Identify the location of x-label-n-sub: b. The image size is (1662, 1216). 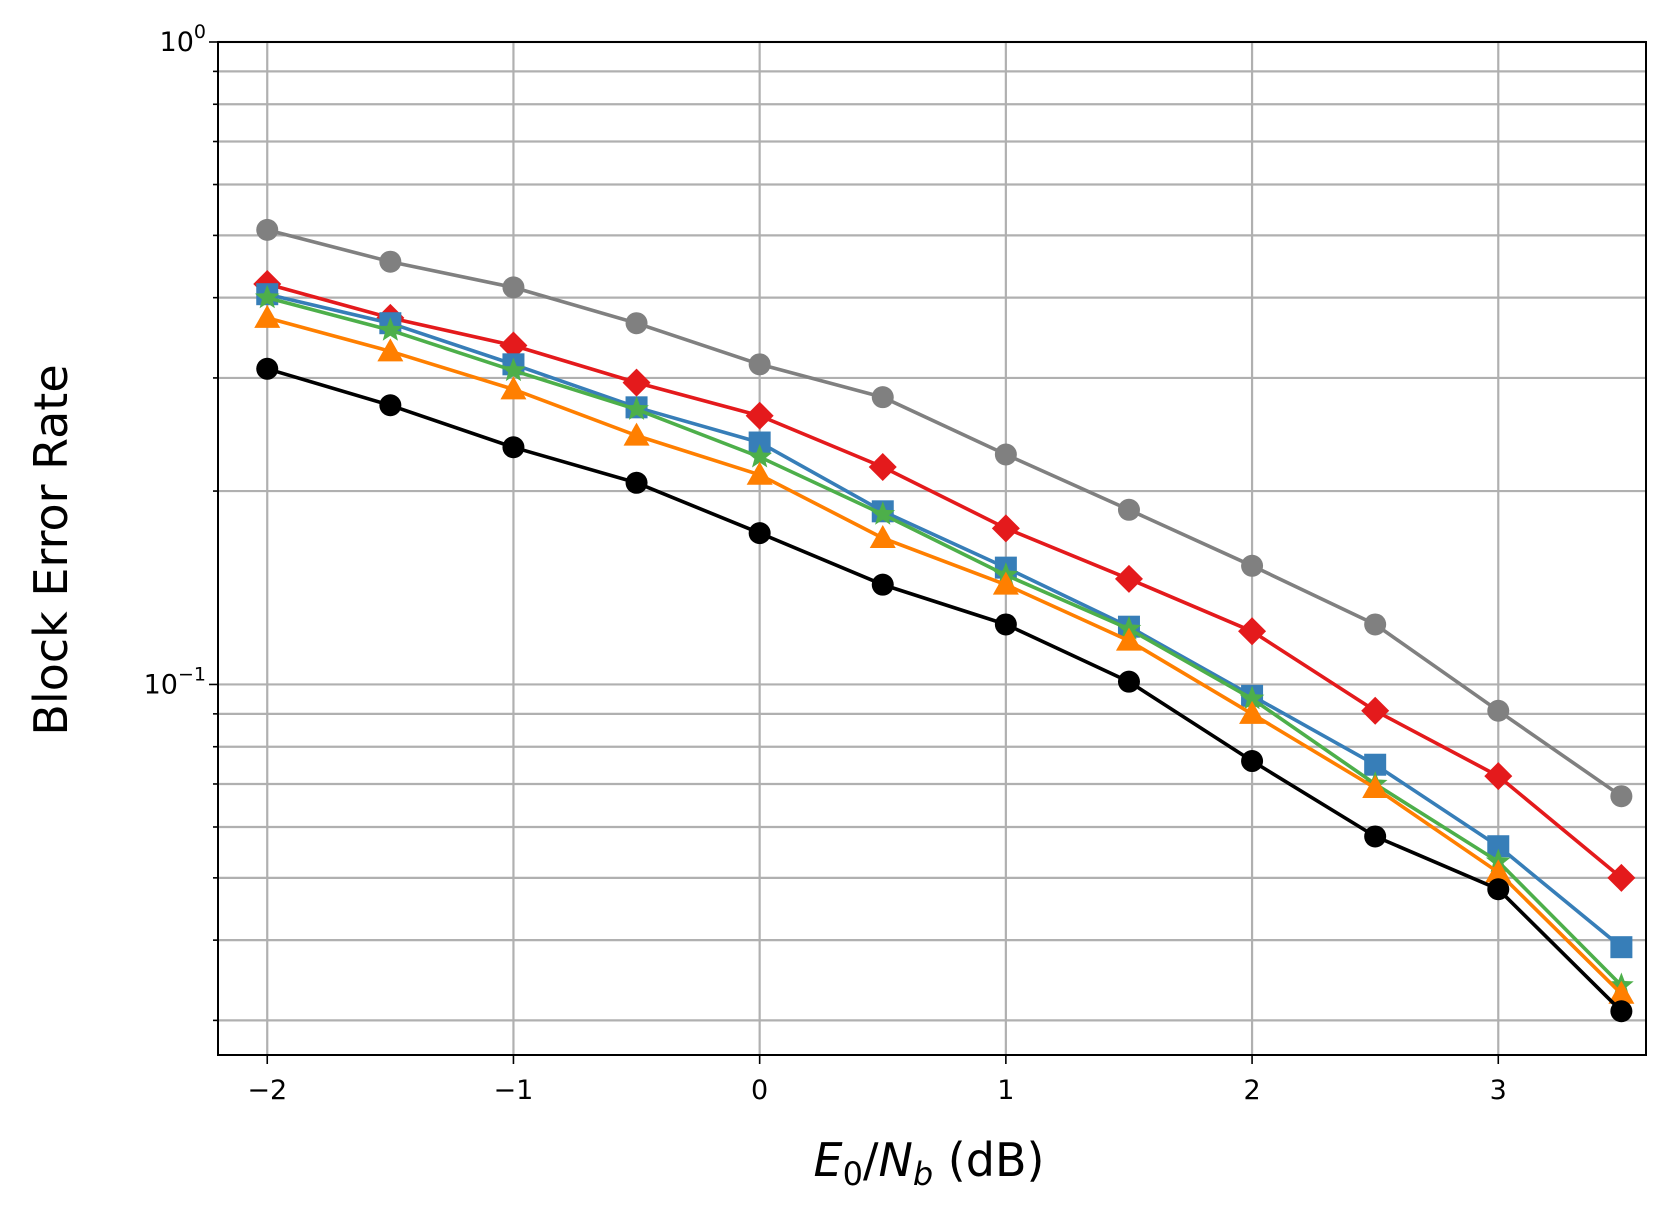
(923, 1174).